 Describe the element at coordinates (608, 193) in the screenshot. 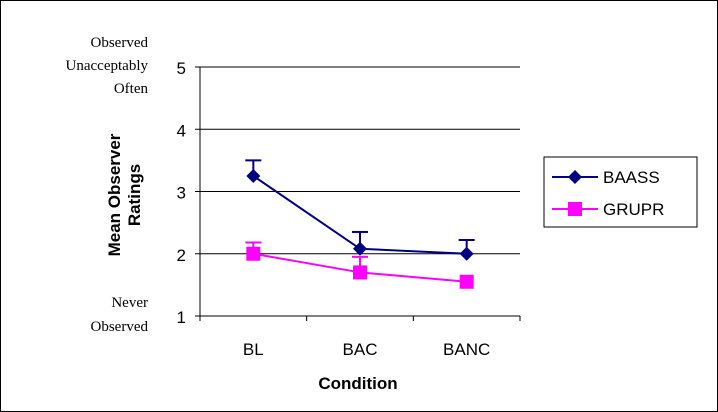

I see `legend-items: BAASS GRUPR` at that location.